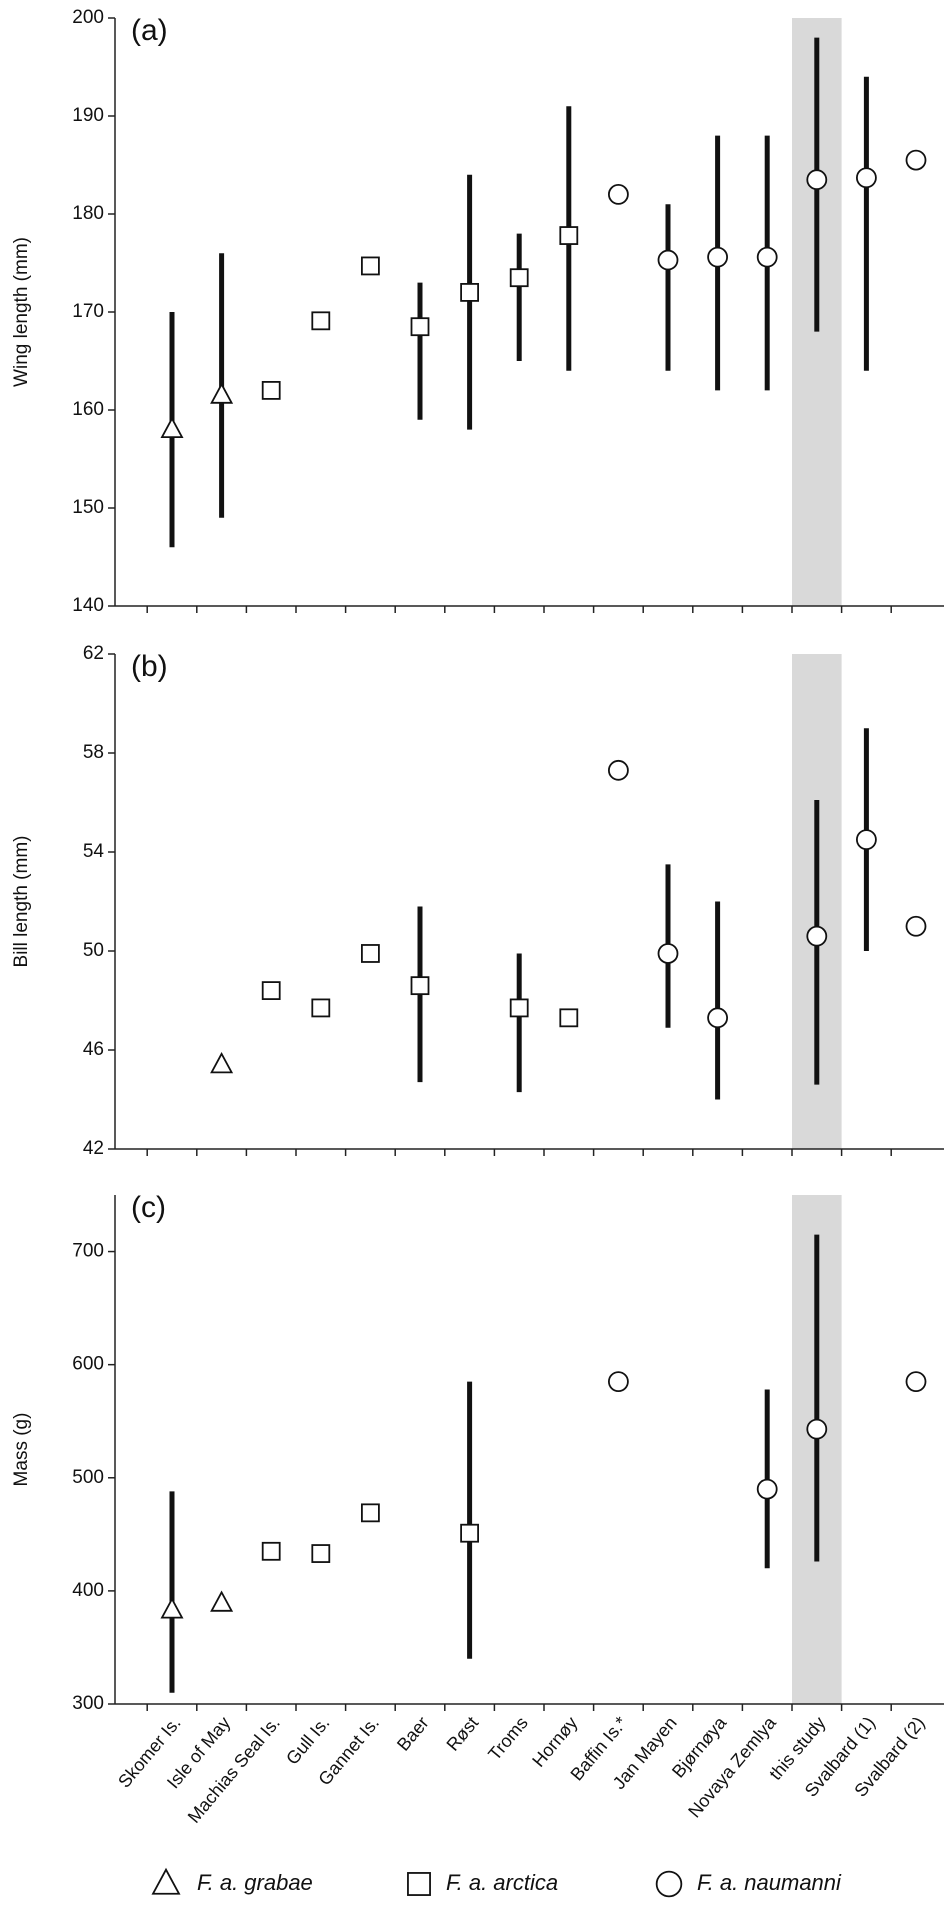  Describe the element at coordinates (21, 902) in the screenshot. I see `y-axis-title: Bill length (mm)` at that location.